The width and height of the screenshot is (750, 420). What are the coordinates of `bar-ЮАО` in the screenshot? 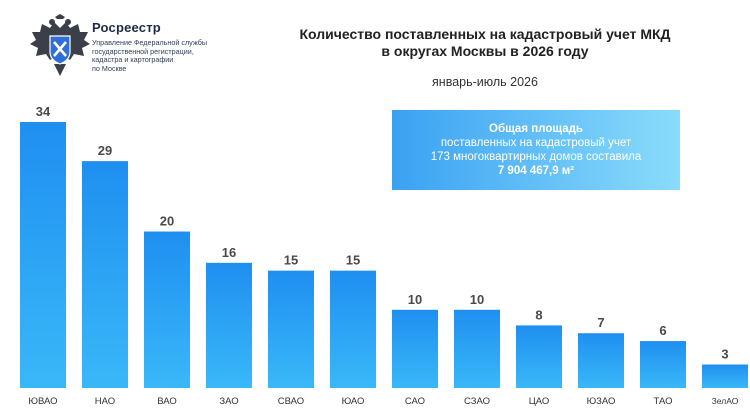 It's located at (353, 329).